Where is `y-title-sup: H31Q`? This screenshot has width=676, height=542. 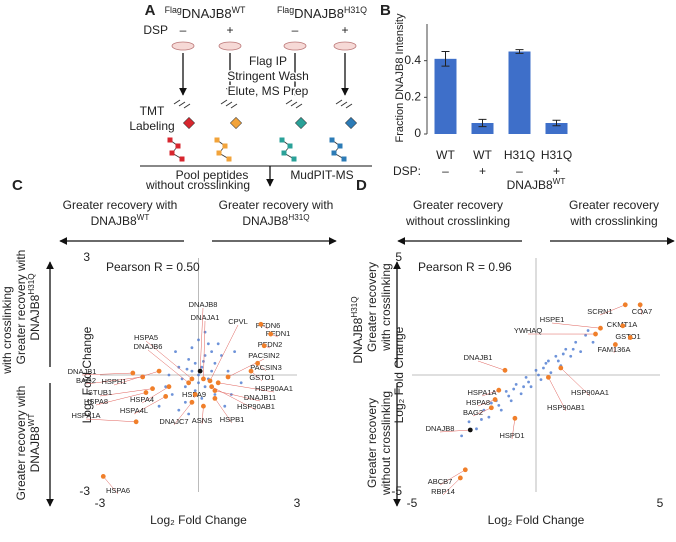
y-title-sup: H31Q is located at coordinates (354, 306).